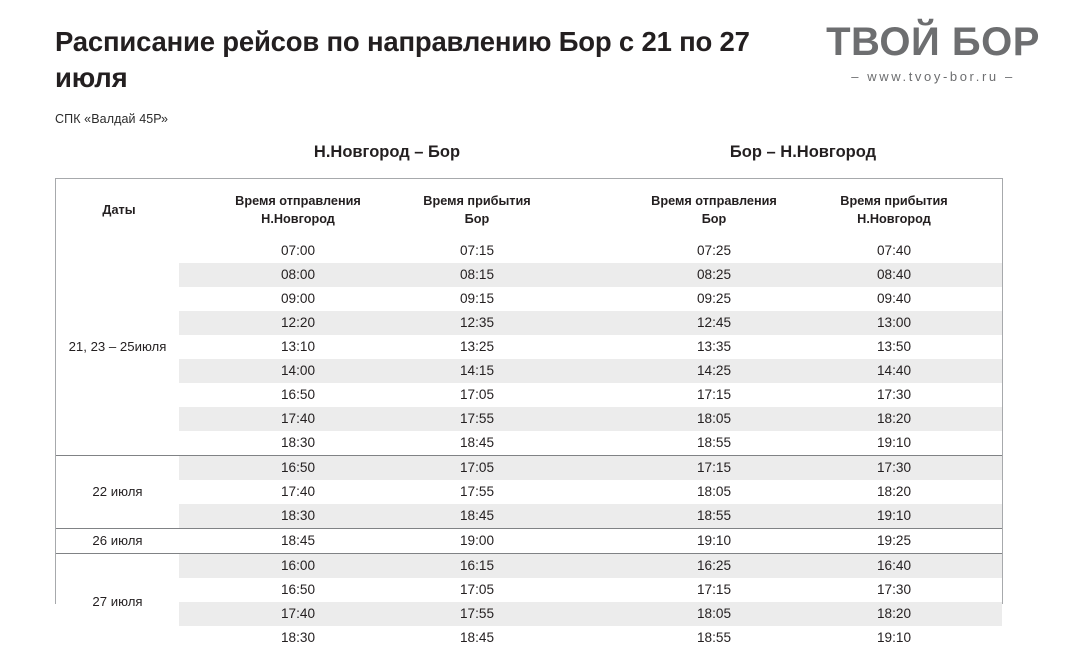  What do you see at coordinates (298, 370) in the screenshot?
I see `cell-departure-nn: 14:00` at bounding box center [298, 370].